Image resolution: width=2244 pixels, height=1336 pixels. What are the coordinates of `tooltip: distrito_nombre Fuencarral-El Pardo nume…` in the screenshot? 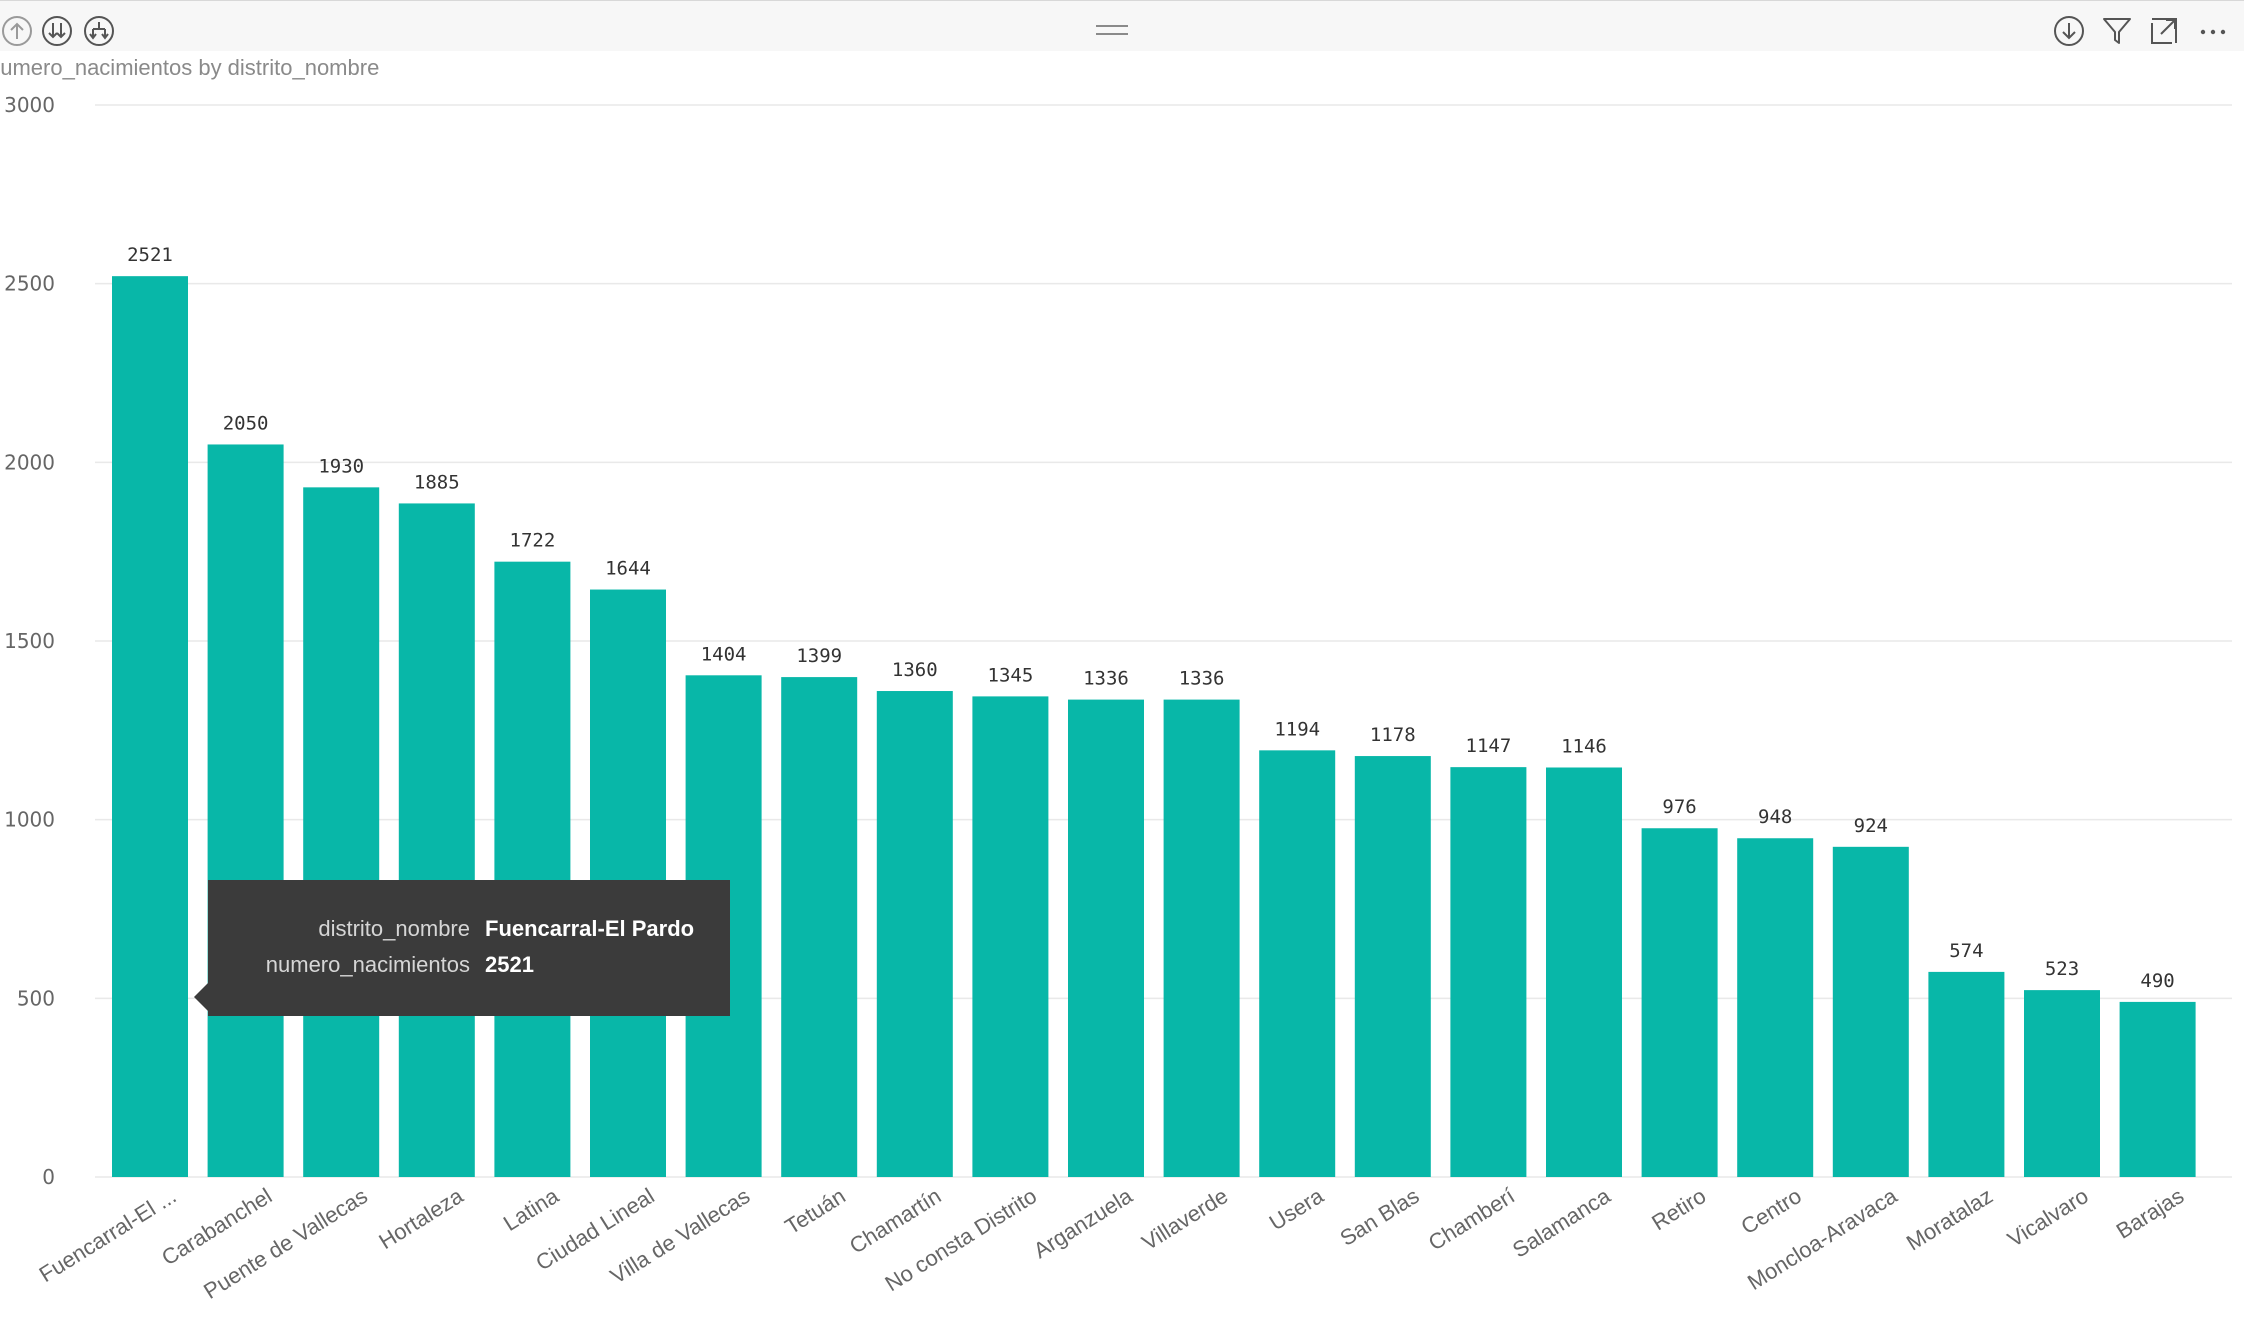 It's located at (462, 948).